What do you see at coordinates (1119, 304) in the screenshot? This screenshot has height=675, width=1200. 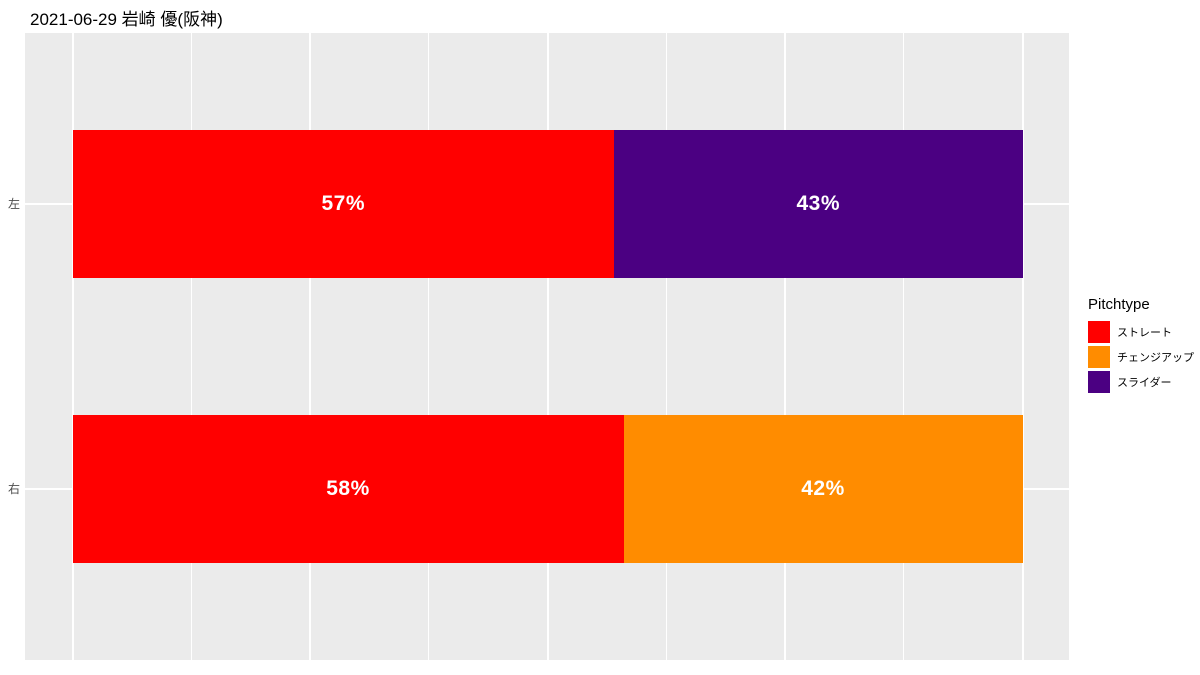 I see `legend-title: Pitchtype` at bounding box center [1119, 304].